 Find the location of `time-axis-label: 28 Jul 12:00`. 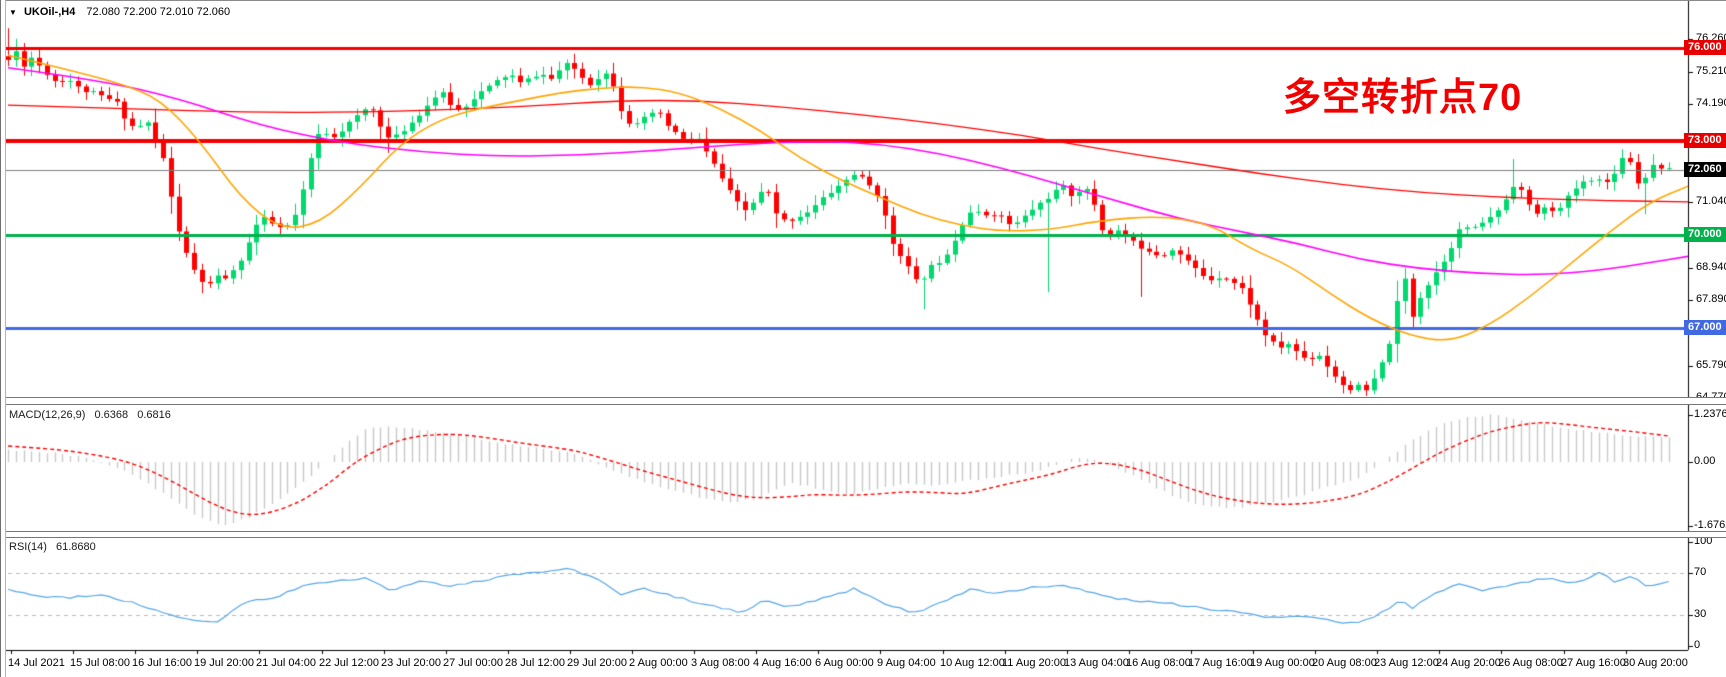

time-axis-label: 28 Jul 12:00 is located at coordinates (535, 663).